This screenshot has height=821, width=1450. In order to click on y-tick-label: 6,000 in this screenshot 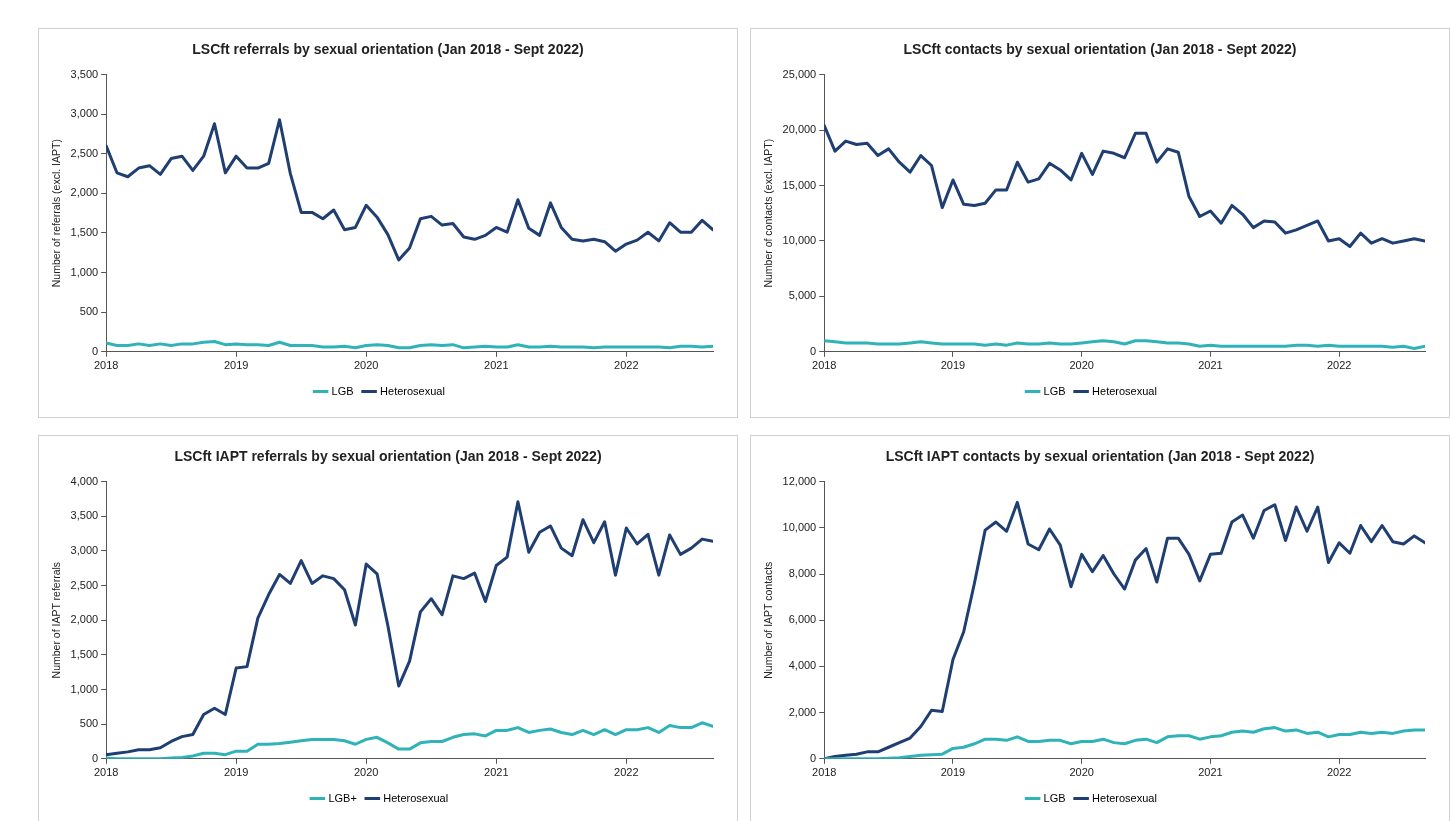, I will do `click(802, 619)`.